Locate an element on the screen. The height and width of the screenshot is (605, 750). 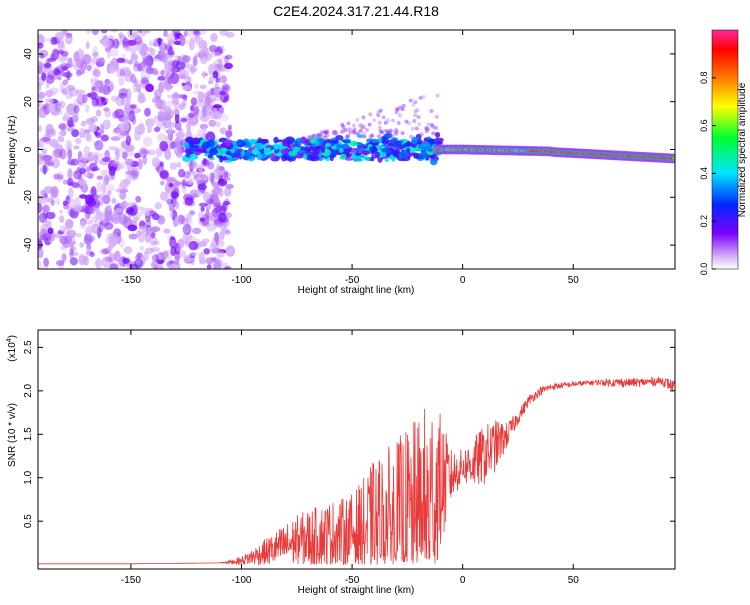
y-tick-label: 1.5 is located at coordinates (28, 434).